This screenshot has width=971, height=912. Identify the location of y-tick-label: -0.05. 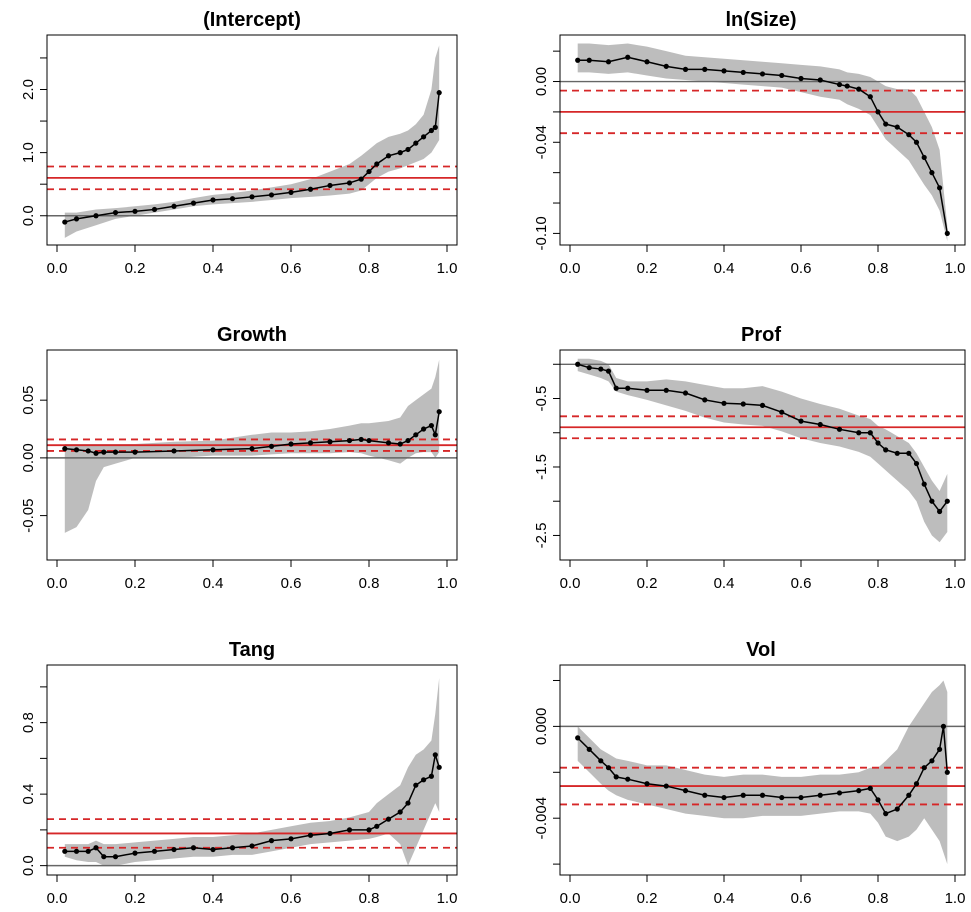
(28, 515).